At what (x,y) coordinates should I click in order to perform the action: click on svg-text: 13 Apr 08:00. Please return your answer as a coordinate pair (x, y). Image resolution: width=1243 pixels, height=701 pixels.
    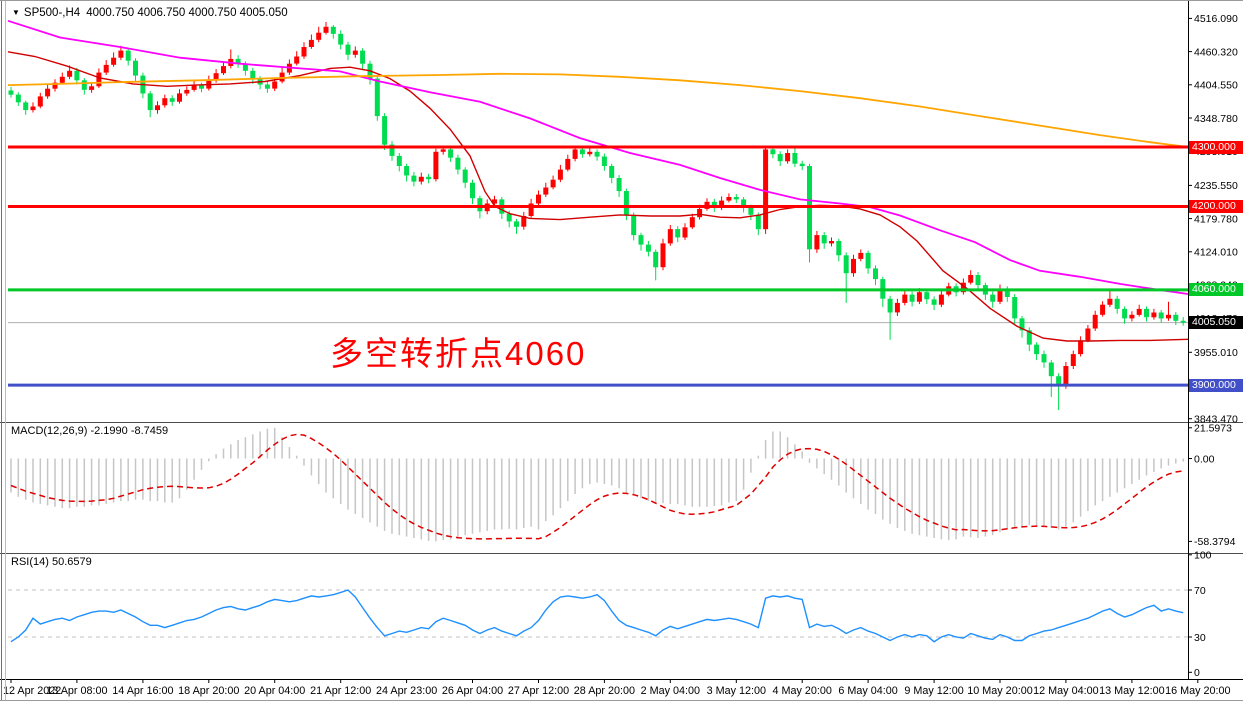
    Looking at the image, I should click on (76, 691).